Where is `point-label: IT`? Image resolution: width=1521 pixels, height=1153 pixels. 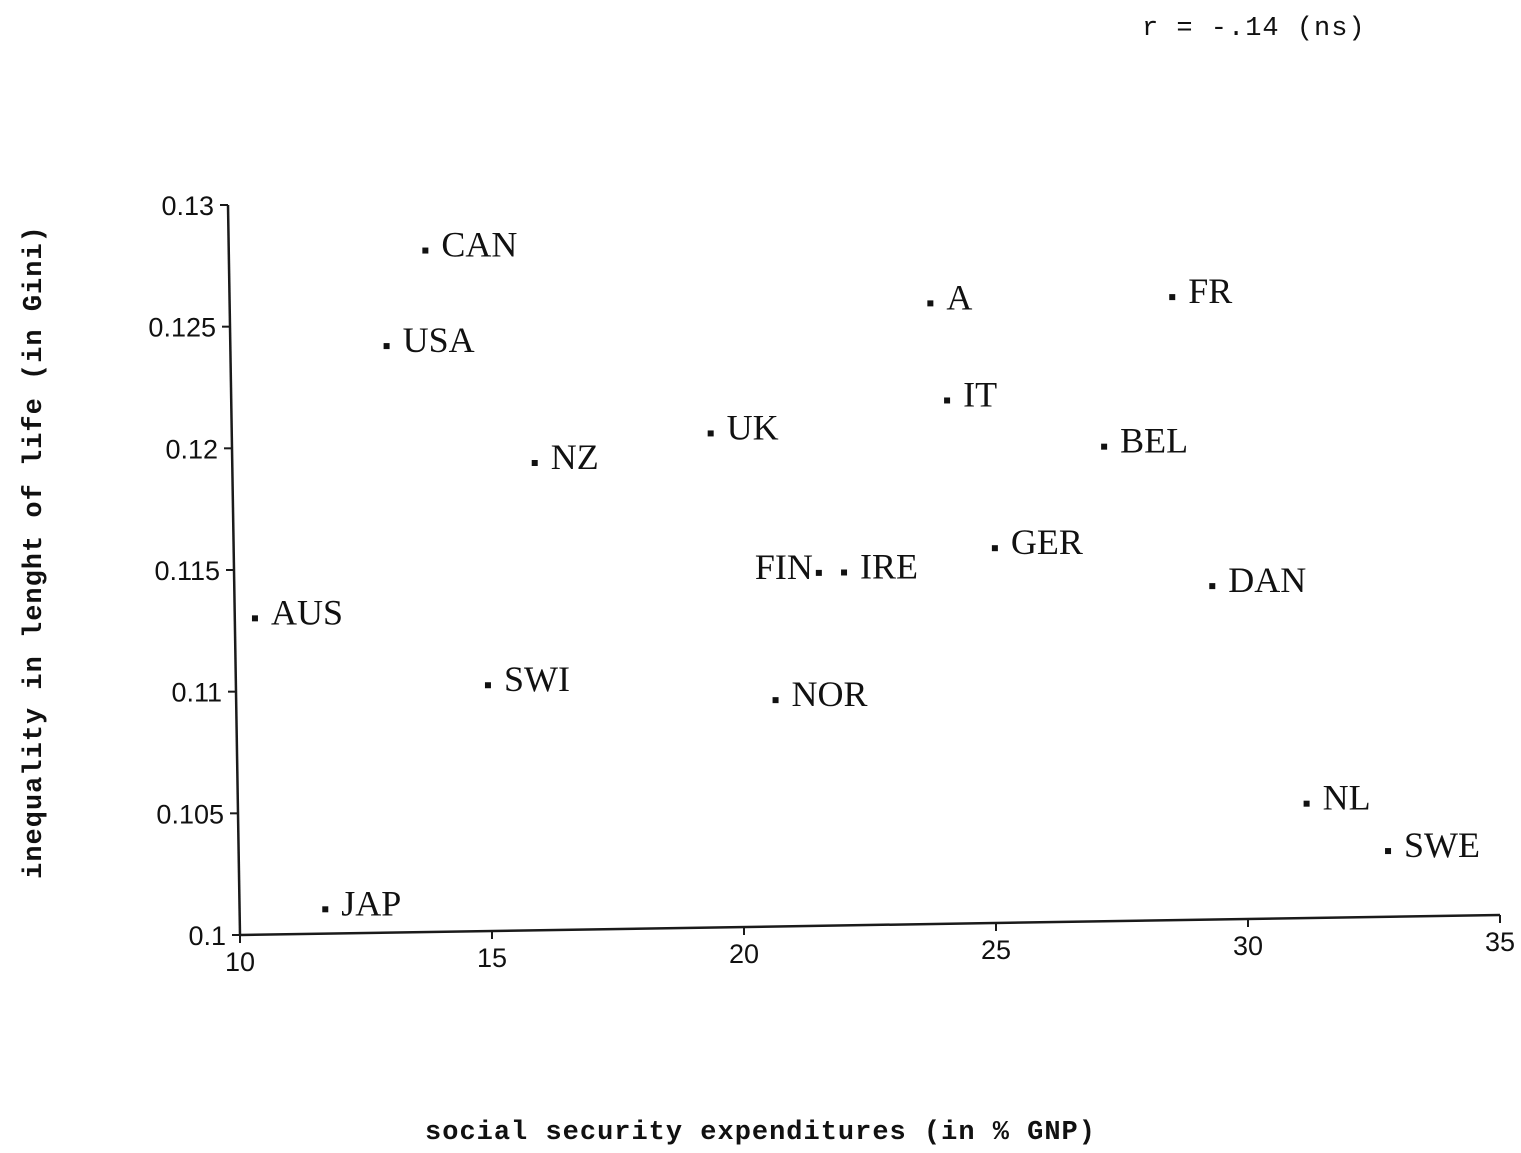
point-label: IT is located at coordinates (980, 394).